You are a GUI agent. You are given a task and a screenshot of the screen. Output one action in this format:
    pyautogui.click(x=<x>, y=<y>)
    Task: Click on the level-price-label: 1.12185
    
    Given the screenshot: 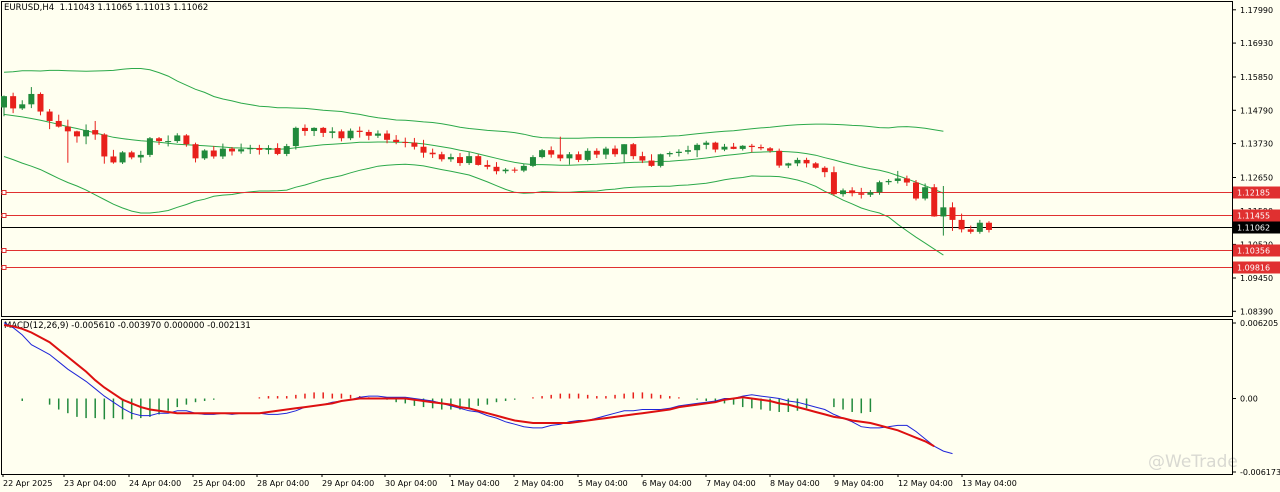 What is the action you would take?
    pyautogui.click(x=1253, y=193)
    